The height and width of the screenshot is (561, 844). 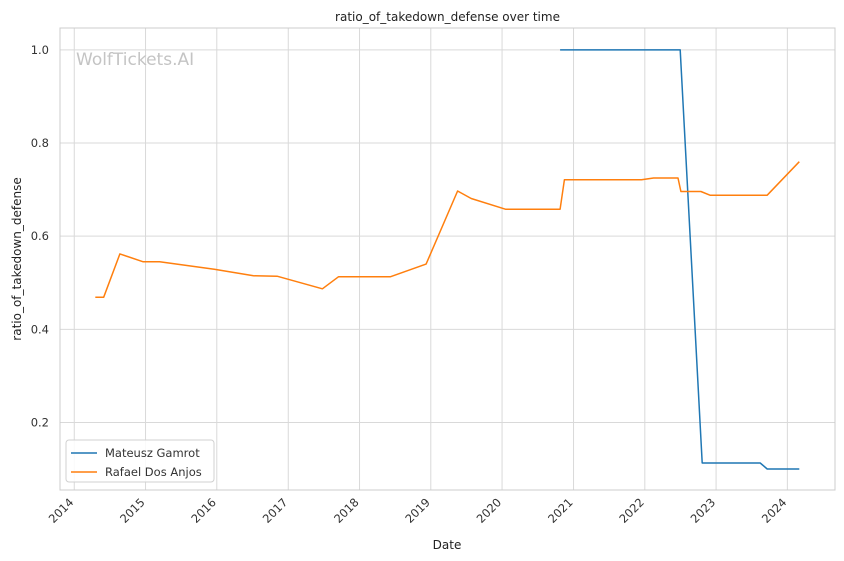 I want to click on x-tick-label-2020: 2020, so click(x=489, y=510).